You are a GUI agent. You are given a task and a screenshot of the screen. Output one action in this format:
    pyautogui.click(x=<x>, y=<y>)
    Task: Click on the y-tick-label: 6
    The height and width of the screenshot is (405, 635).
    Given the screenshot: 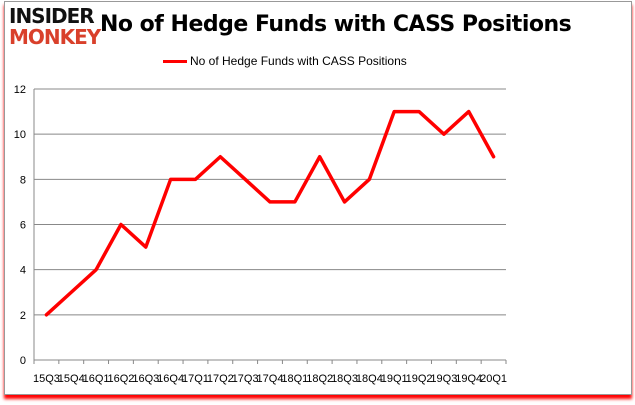 What is the action you would take?
    pyautogui.click(x=23, y=226)
    